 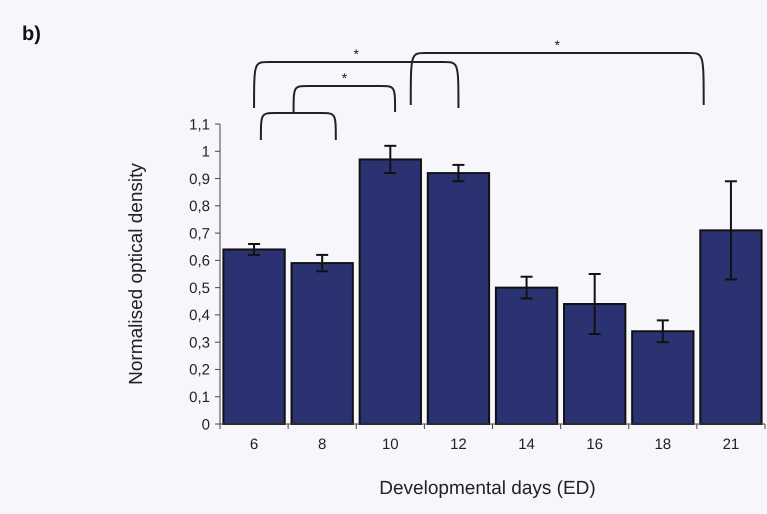 I want to click on x-tick-label: 16, so click(x=595, y=444).